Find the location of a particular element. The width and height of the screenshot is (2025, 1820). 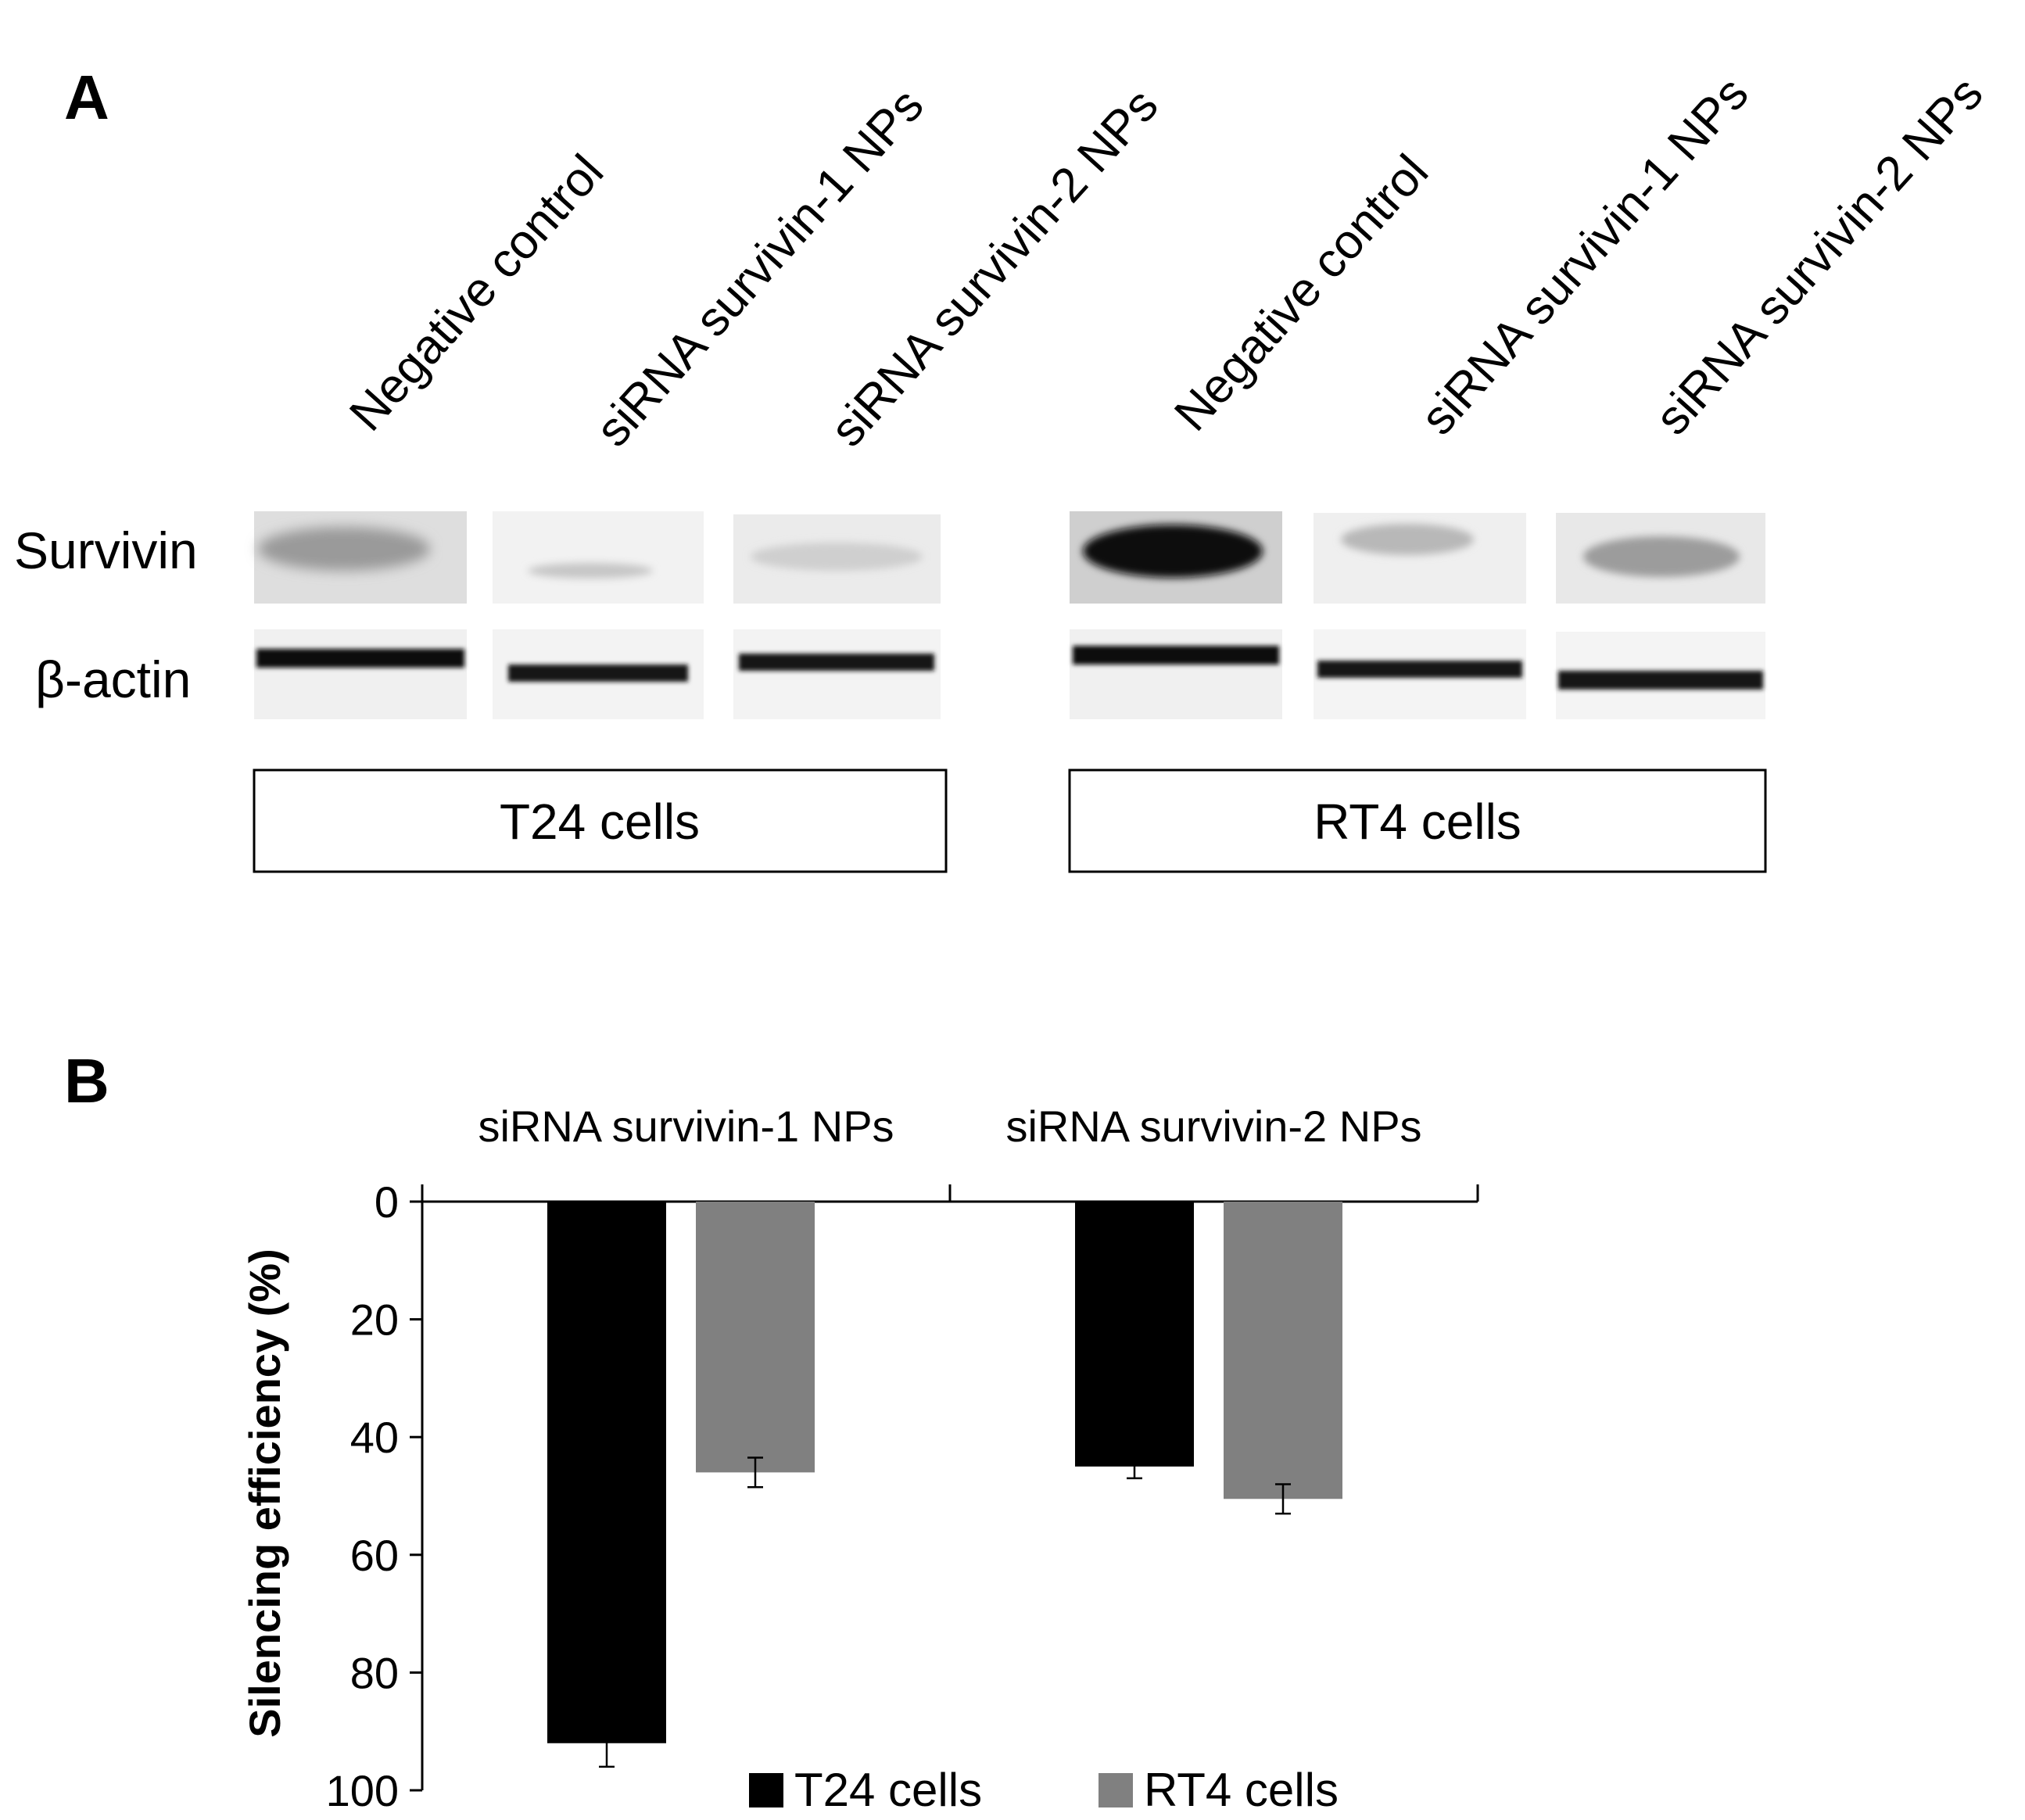

y-axis-label: Silencing efficiency (%) is located at coordinates (264, 1493).